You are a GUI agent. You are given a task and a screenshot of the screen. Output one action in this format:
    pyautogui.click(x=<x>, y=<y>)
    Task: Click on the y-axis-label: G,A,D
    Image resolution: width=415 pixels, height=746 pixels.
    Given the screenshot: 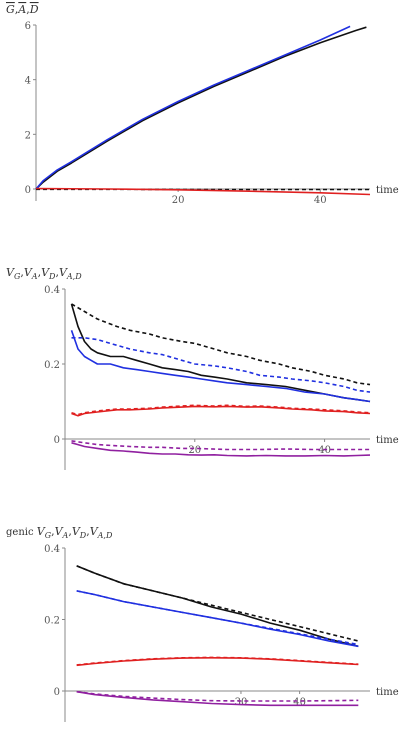 What is the action you would take?
    pyautogui.click(x=22, y=9)
    